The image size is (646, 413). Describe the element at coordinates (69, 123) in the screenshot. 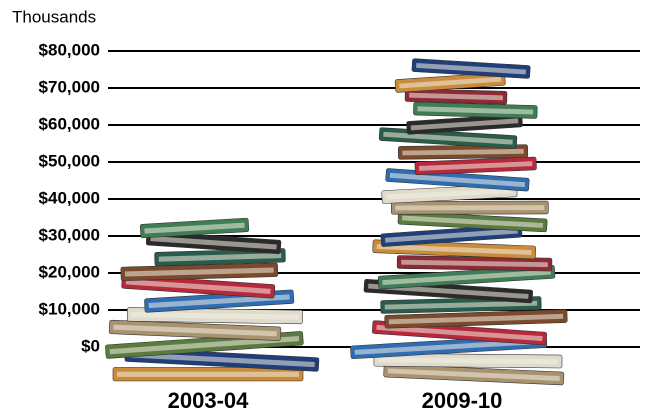

I see `y-tick-label: $60,000` at that location.